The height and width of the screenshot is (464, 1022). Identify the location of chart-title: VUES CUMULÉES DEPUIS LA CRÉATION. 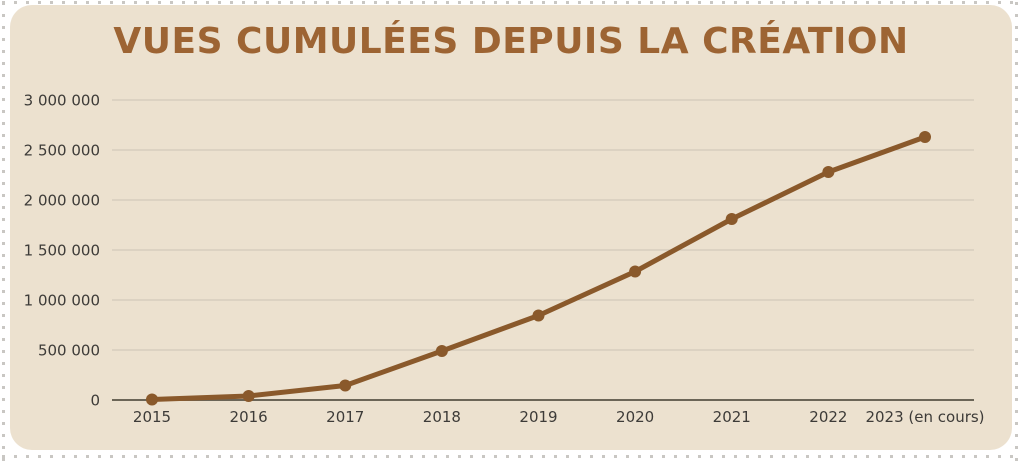
(511, 41).